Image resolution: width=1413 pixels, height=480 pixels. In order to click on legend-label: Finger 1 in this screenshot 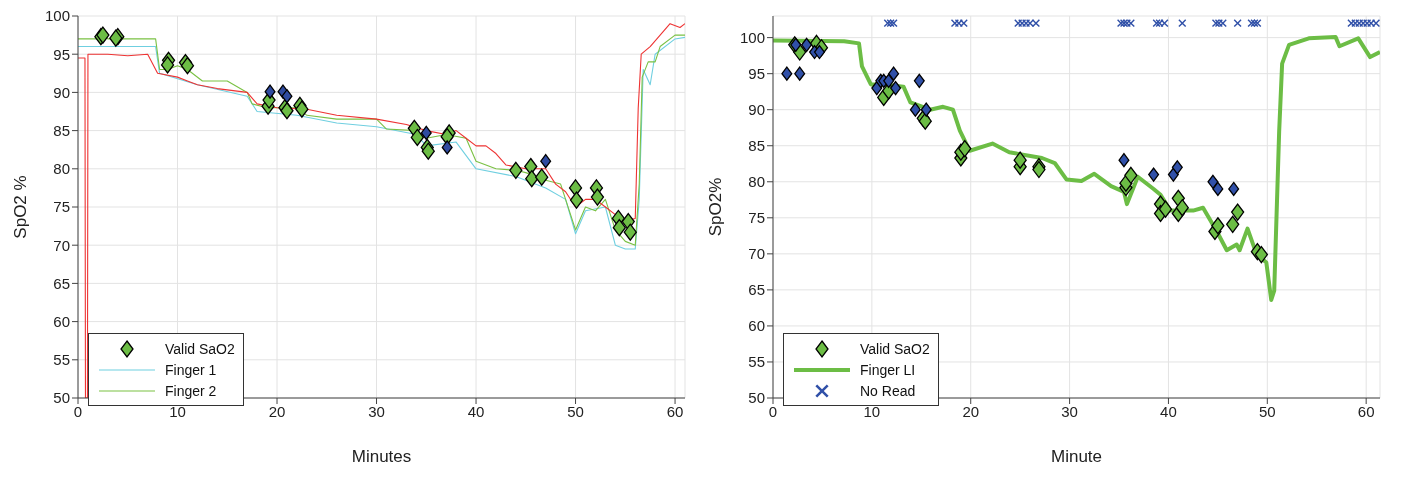, I will do `click(191, 369)`.